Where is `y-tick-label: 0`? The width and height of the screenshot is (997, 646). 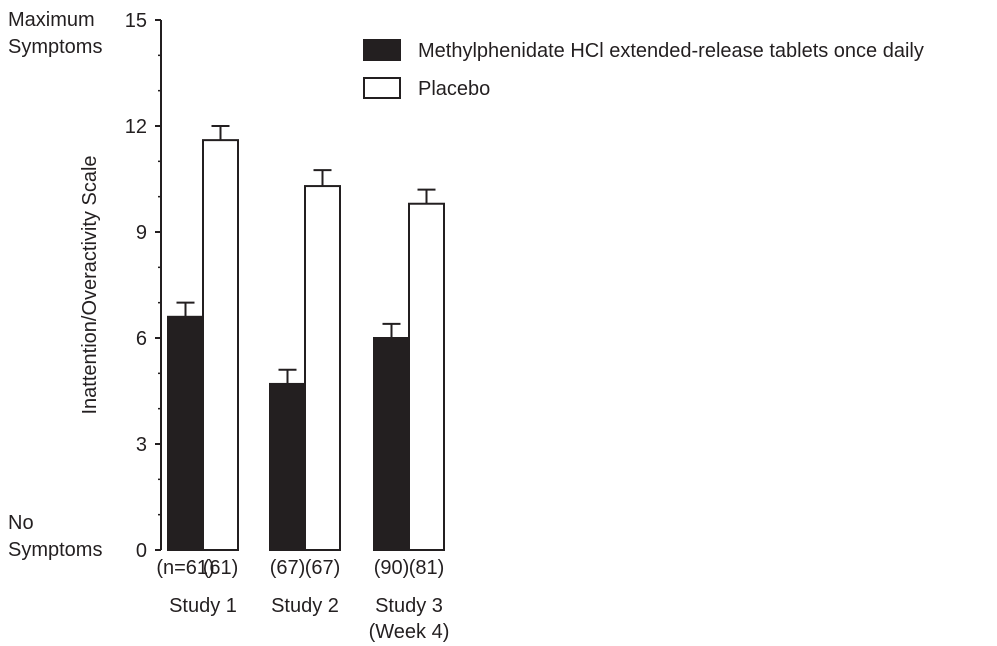 y-tick-label: 0 is located at coordinates (141, 551).